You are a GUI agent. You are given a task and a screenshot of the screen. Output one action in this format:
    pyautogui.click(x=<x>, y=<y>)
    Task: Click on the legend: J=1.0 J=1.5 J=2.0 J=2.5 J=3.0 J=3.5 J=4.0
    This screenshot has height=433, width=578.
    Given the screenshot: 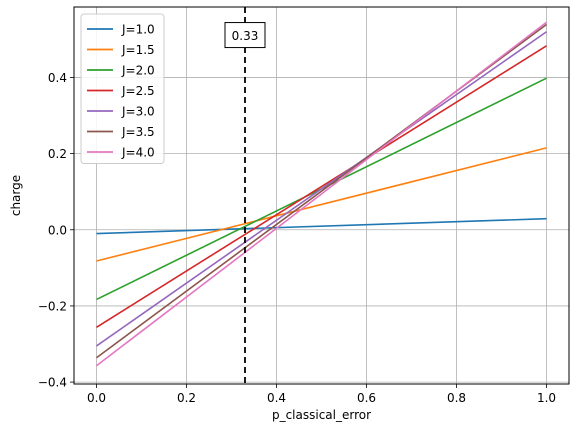 What is the action you would take?
    pyautogui.click(x=122, y=88)
    